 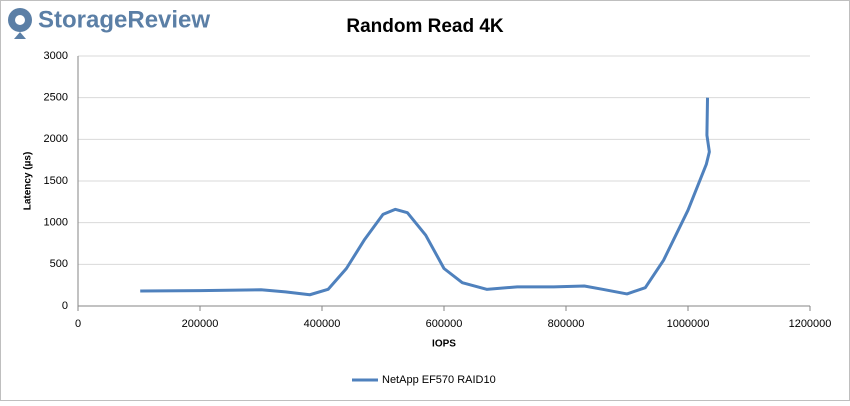 What do you see at coordinates (78, 324) in the screenshot?
I see `x-tick-label: 0` at bounding box center [78, 324].